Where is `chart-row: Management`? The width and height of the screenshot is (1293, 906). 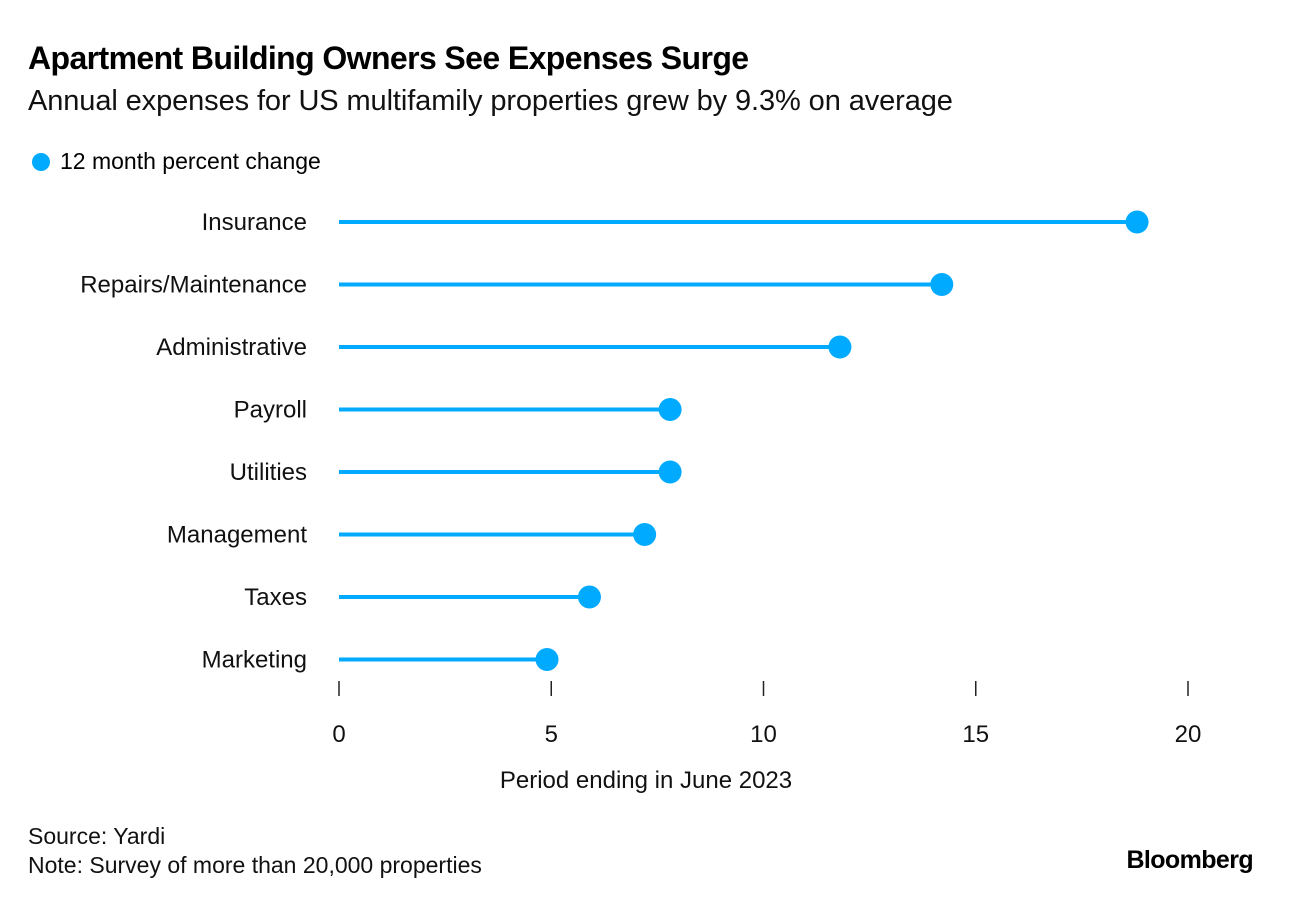
chart-row: Management is located at coordinates (412, 535).